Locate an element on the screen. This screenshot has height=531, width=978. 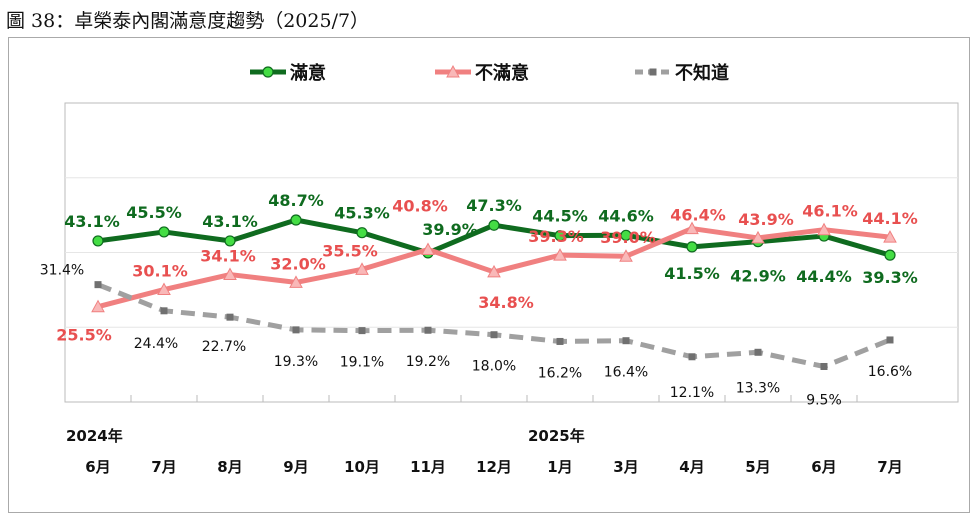
data-label: 31.4% is located at coordinates (62, 271).